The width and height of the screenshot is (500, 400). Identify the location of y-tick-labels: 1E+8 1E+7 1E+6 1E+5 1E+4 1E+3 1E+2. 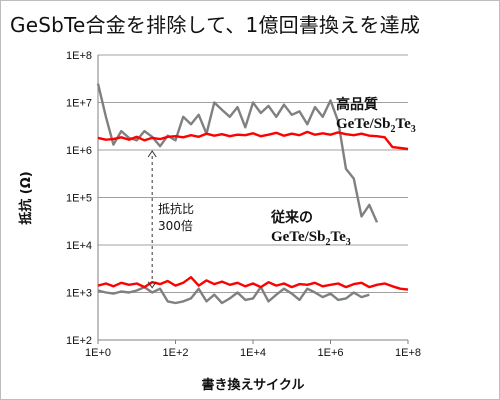
(79, 198).